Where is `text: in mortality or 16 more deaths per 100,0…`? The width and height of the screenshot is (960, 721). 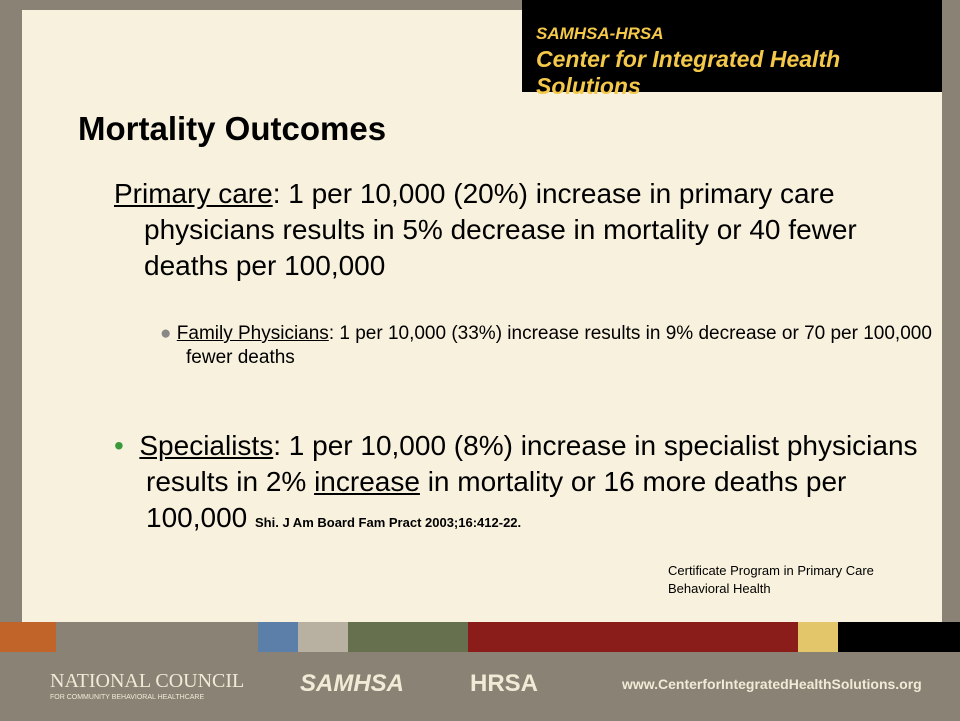 text: in mortality or 16 more deaths per 100,0… is located at coordinates (496, 499).